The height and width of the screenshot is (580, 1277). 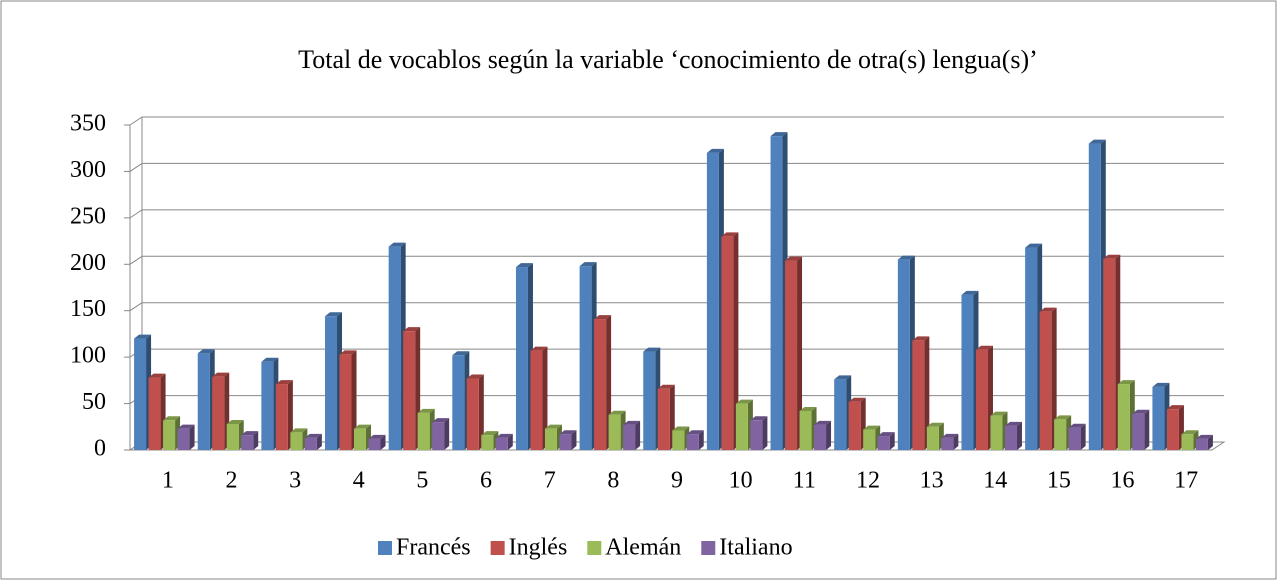 I want to click on x-tick-label: 16, so click(x=1123, y=481).